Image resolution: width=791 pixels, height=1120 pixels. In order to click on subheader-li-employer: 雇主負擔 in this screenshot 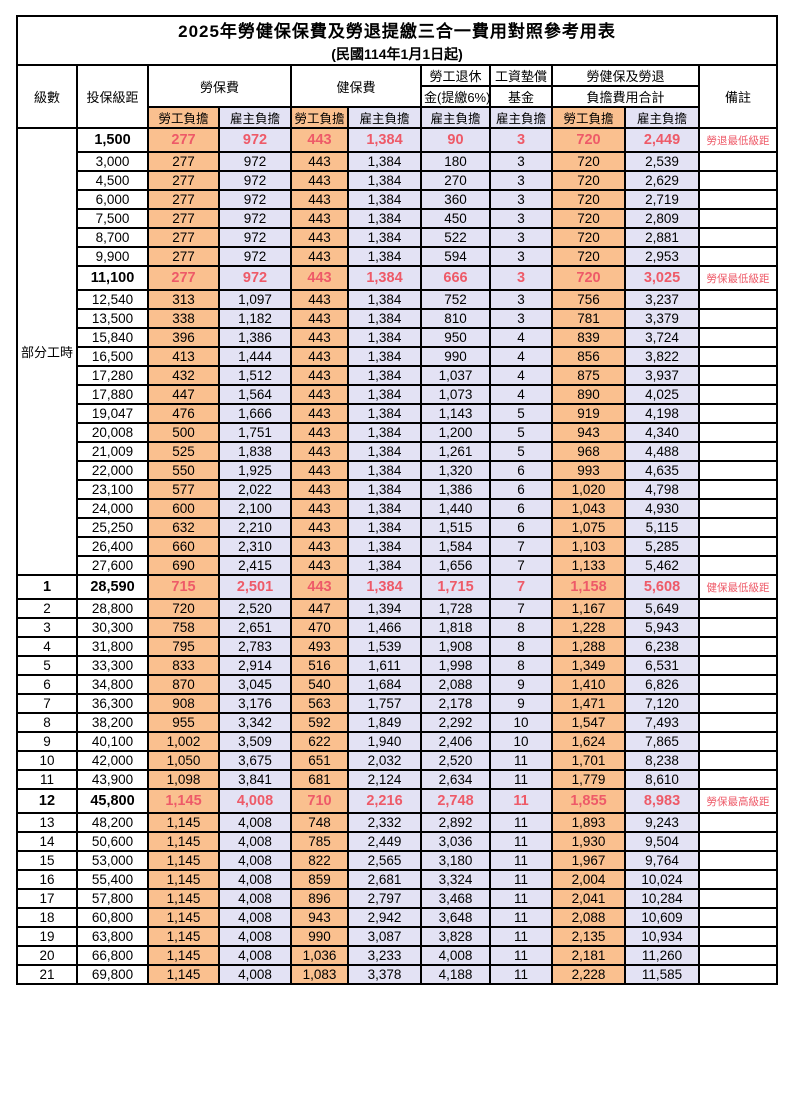, I will do `click(255, 117)`.